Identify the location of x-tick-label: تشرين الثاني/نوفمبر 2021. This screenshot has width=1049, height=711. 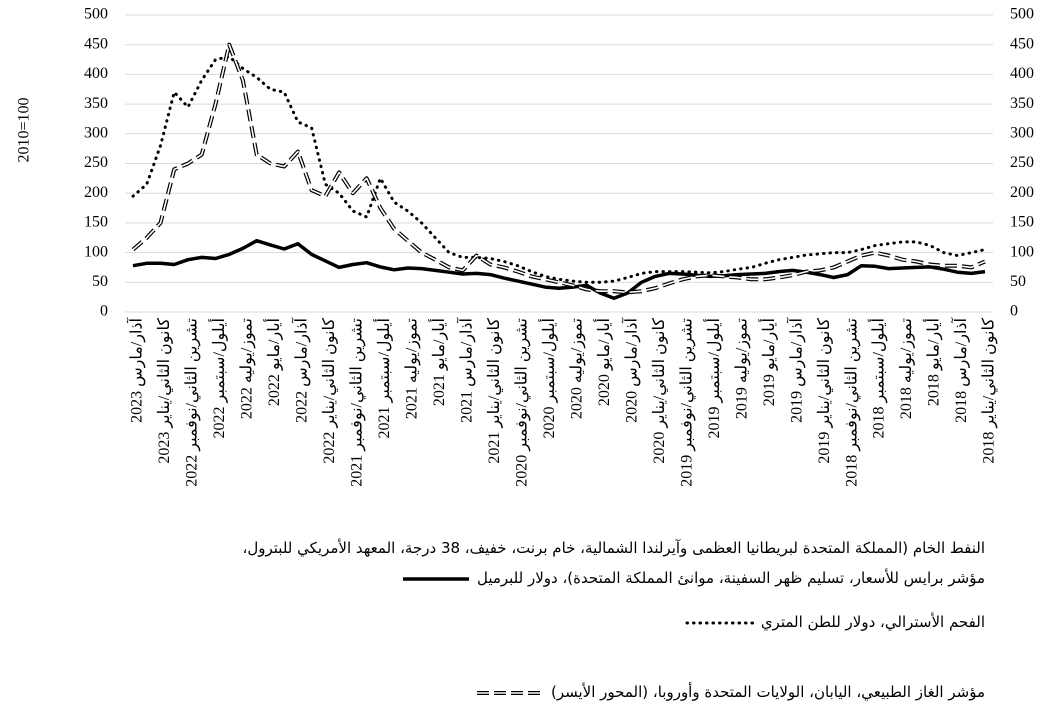
(357, 402).